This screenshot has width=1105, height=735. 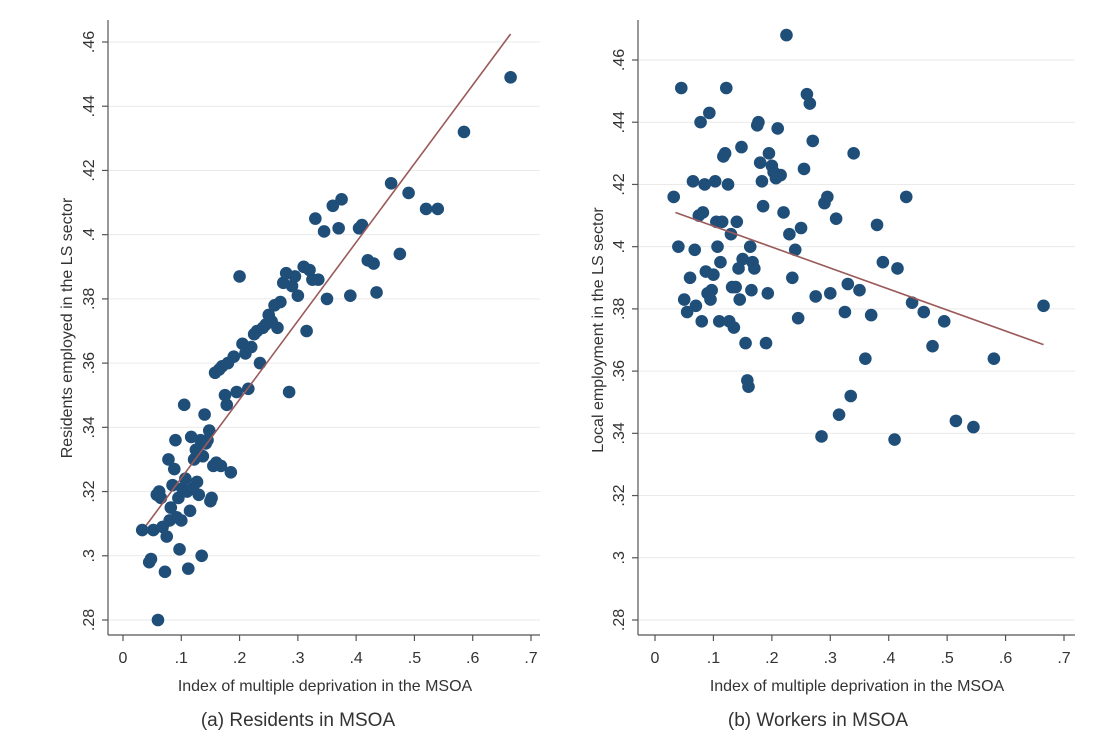 What do you see at coordinates (830, 658) in the screenshot?
I see `panel-b-x-tick-label: .3` at bounding box center [830, 658].